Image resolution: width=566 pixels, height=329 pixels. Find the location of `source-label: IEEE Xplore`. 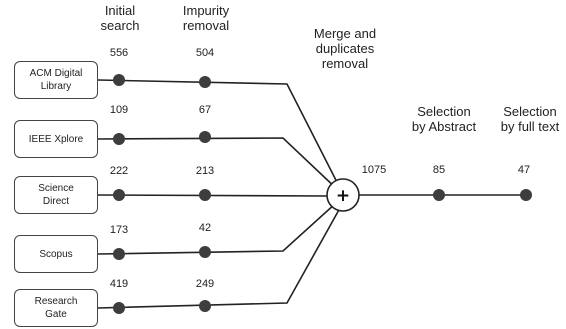

source-label: IEEE Xplore is located at coordinates (56, 139).